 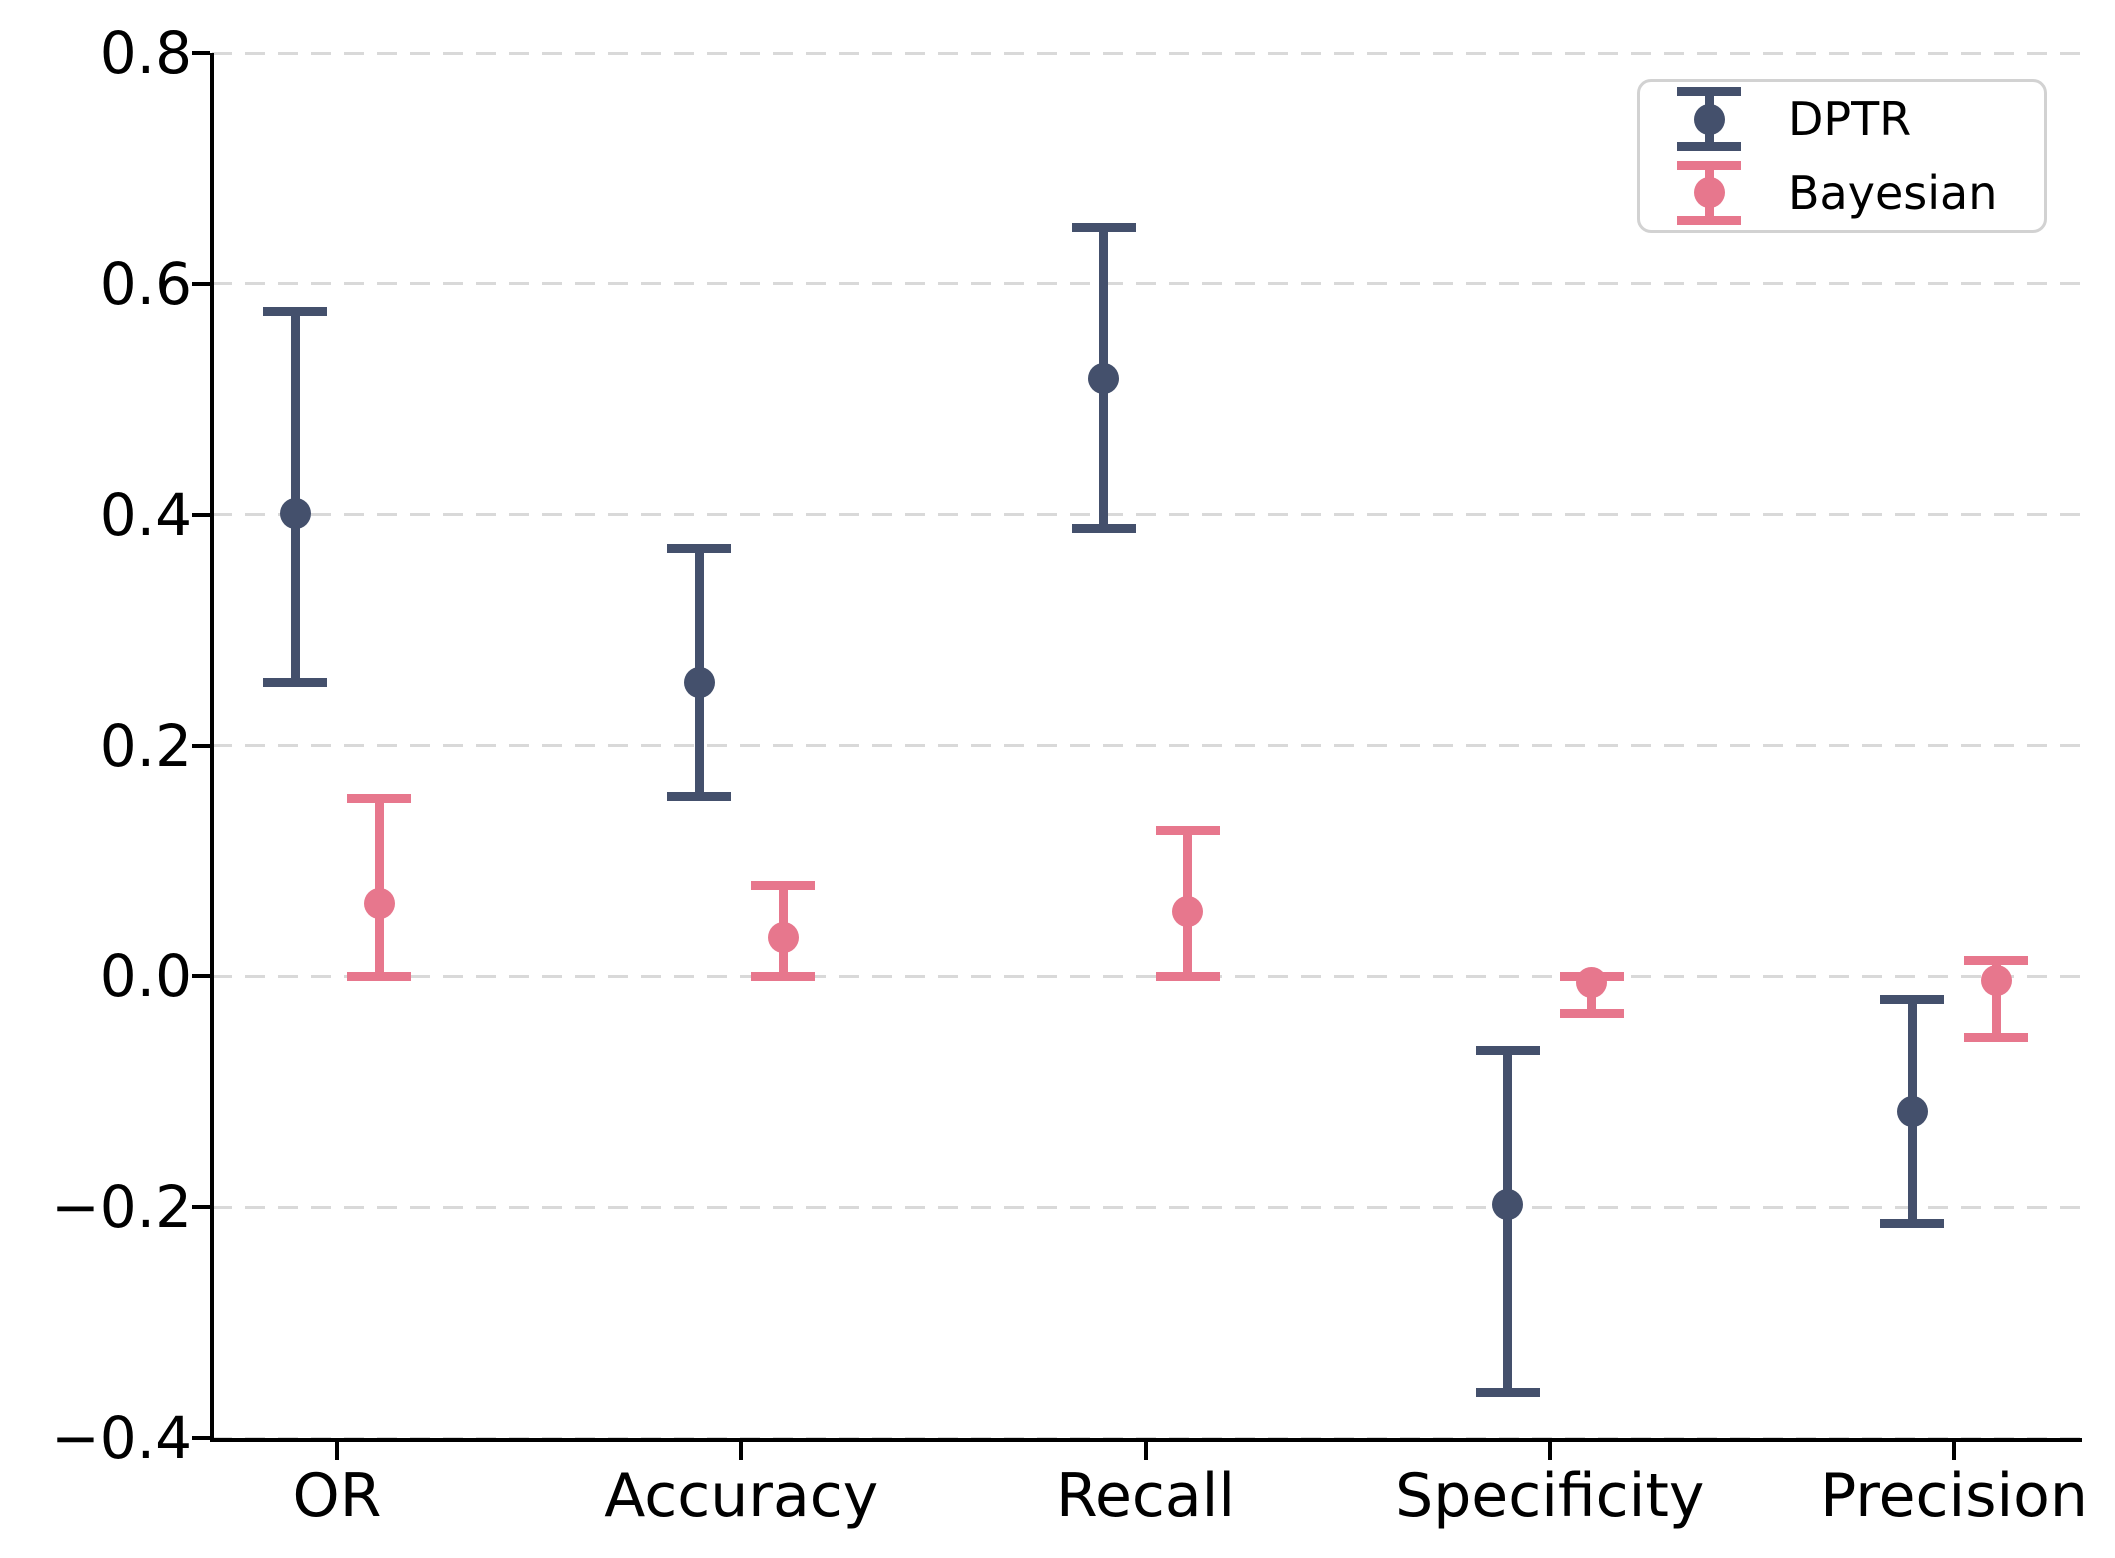 I want to click on x-axis-spine, so click(x=1146, y=1440).